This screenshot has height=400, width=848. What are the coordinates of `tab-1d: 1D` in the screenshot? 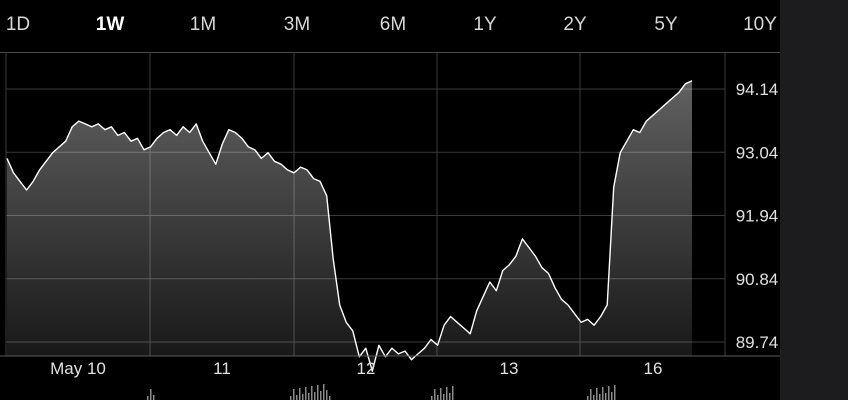 It's located at (18, 24).